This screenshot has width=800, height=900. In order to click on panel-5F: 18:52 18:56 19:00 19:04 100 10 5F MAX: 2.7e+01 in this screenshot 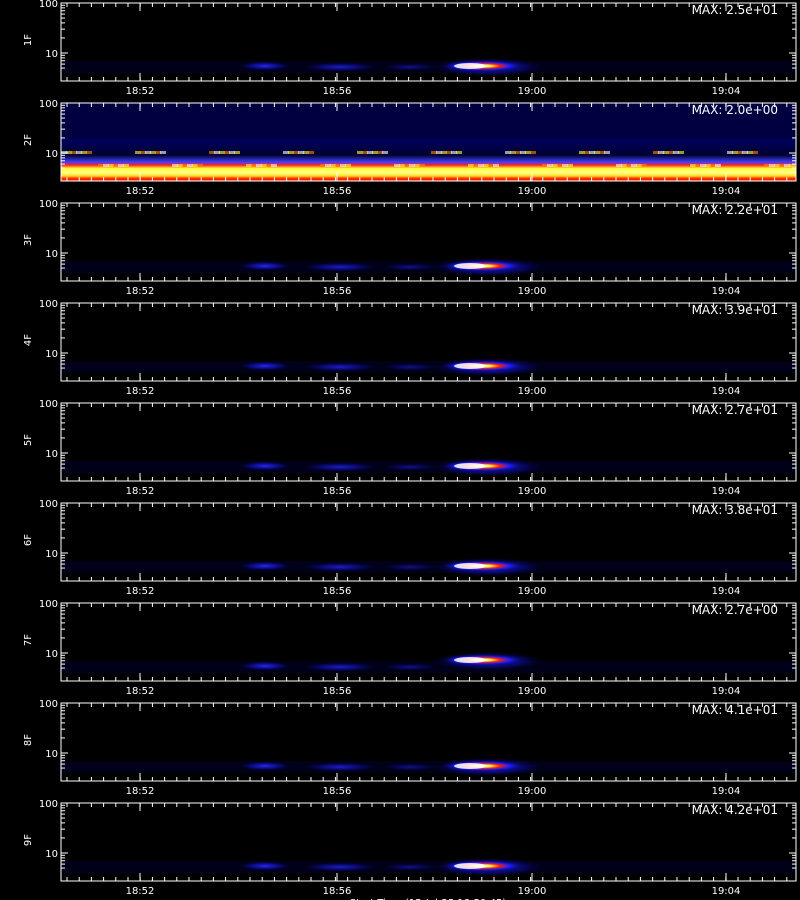, I will do `click(410, 448)`.